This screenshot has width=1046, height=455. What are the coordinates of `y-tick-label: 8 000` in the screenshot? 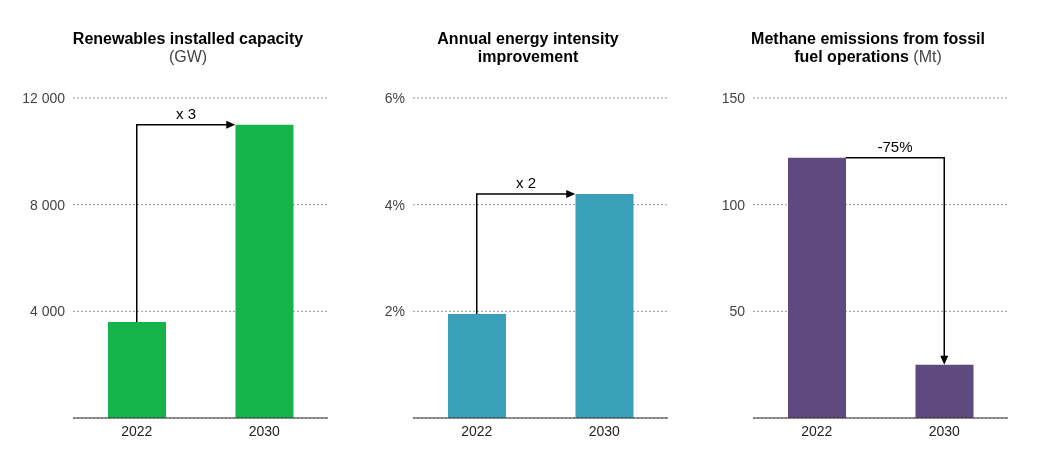 It's located at (47, 204).